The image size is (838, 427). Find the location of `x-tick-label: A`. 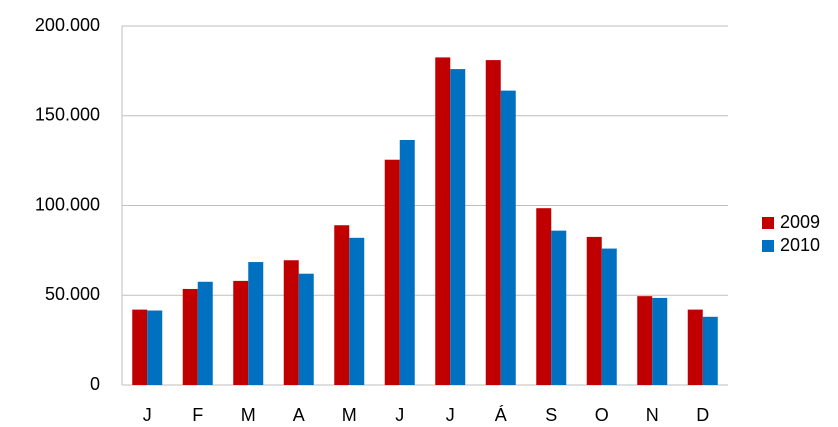

x-tick-label: A is located at coordinates (299, 415).